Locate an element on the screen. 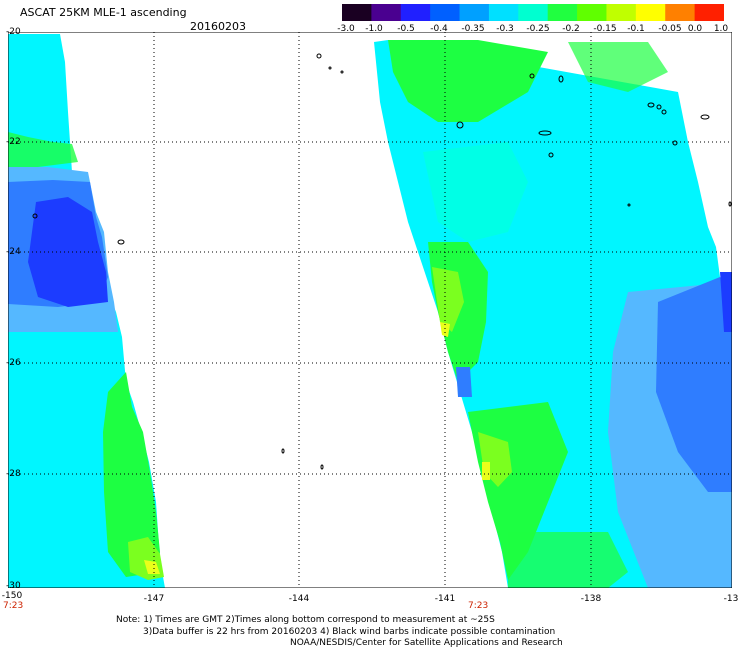 This screenshot has width=740, height=650. right-swath-aqua-mid is located at coordinates (475, 192).